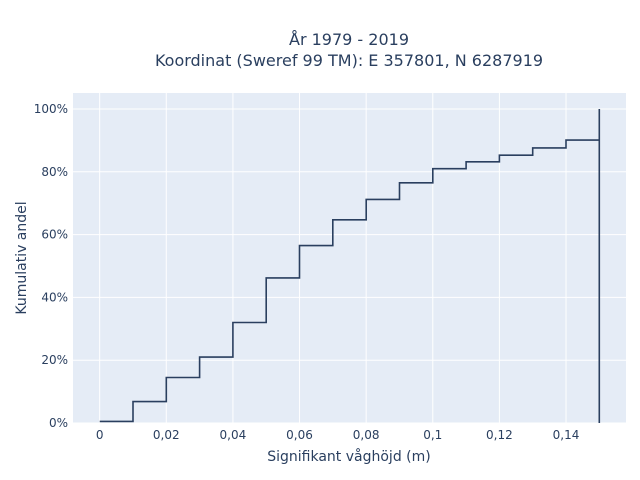 This screenshot has height=480, width=640. I want to click on chart-title-line-1: År 1979 - 2019, so click(349, 39).